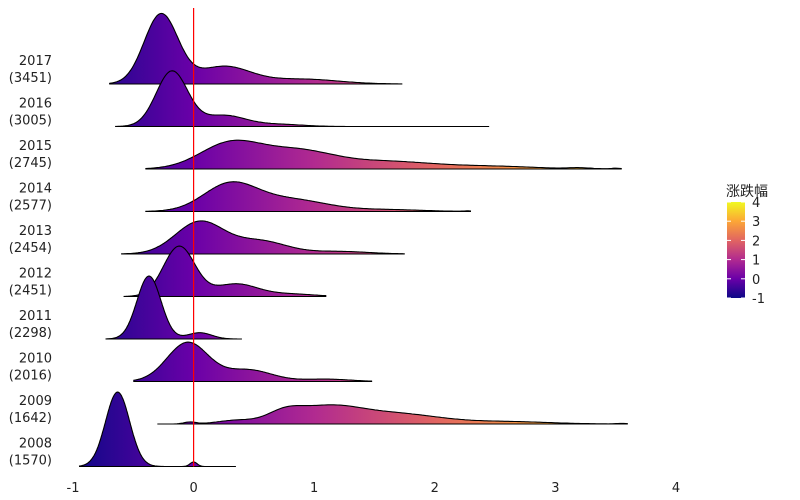 The width and height of the screenshot is (800, 500). I want to click on ridge-outline-2014, so click(308, 196).